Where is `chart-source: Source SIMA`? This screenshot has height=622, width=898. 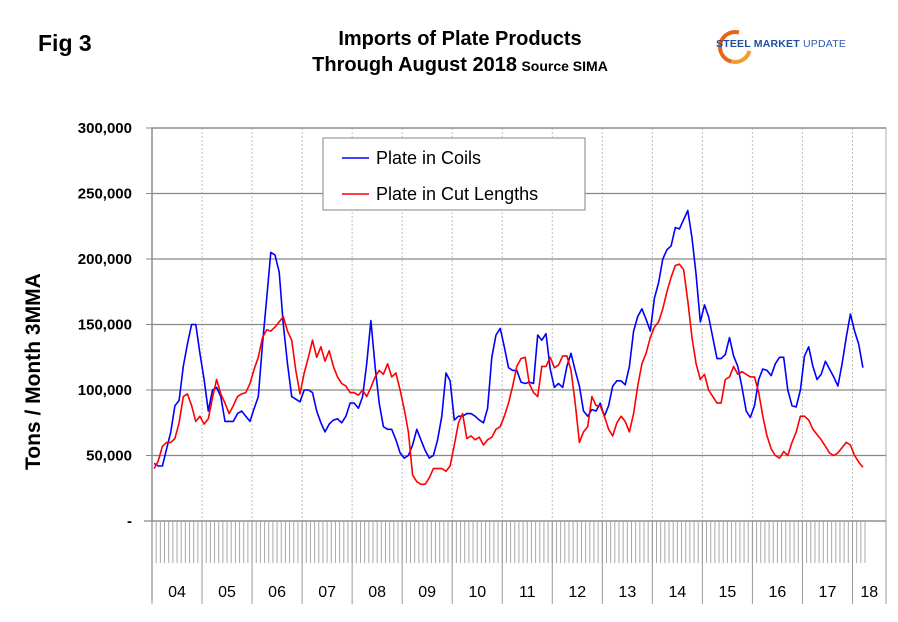
chart-source: Source SIMA is located at coordinates (564, 66).